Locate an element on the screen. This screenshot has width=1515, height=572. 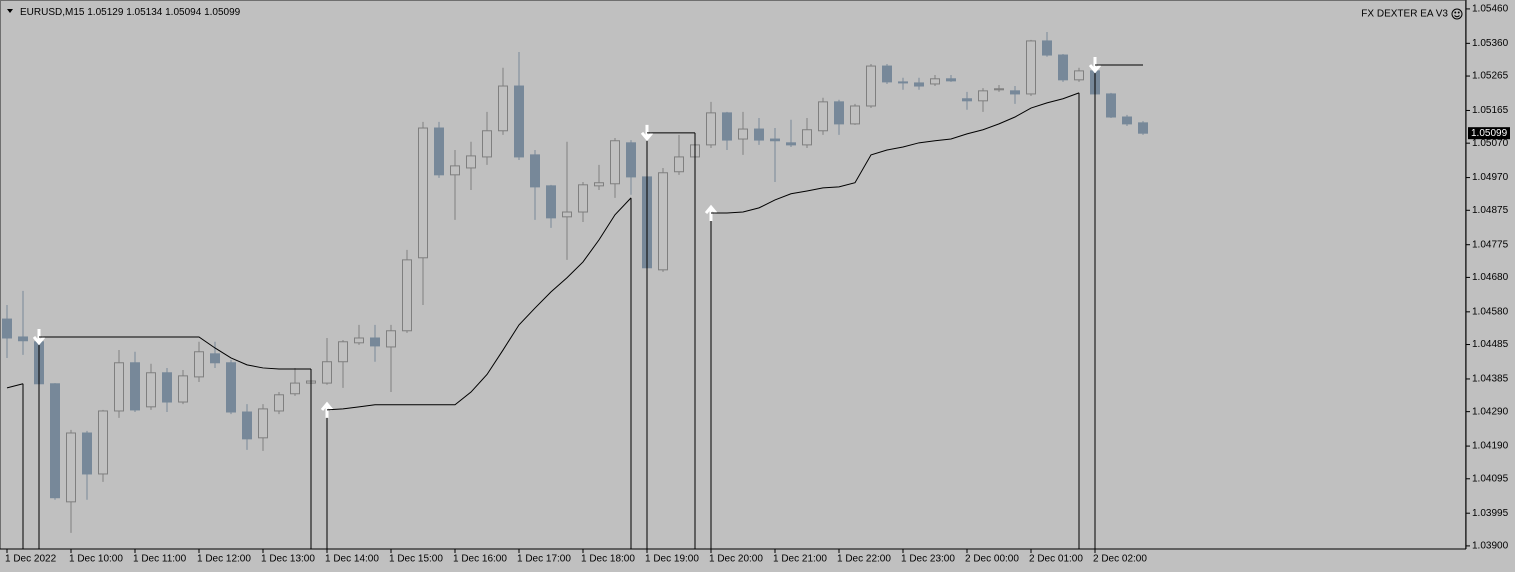
header-low: 1.05094 is located at coordinates (183, 12).